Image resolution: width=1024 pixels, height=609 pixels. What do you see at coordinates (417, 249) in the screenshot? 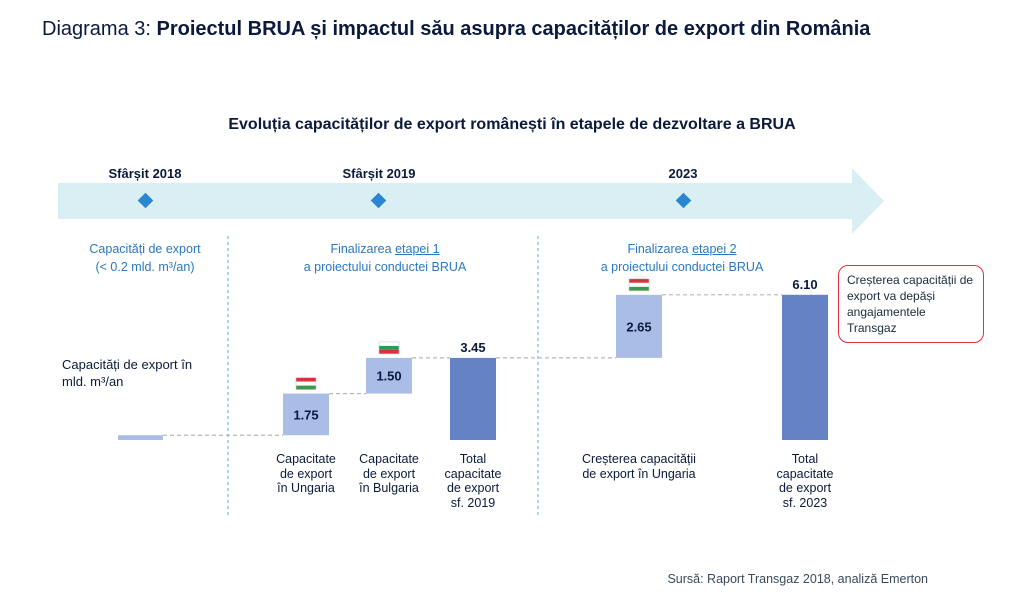
I see `phase-1-stage: etapei 1` at bounding box center [417, 249].